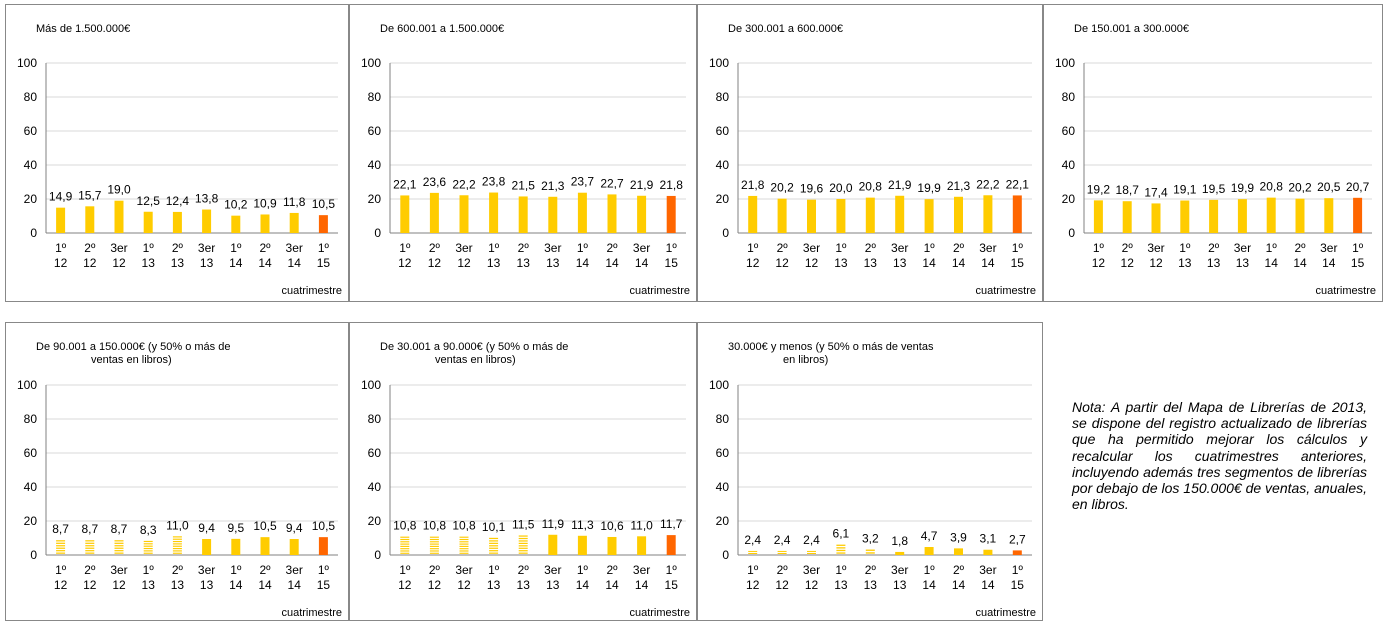 Image resolution: width=1387 pixels, height=622 pixels. I want to click on data-label: 19,5, so click(1214, 189).